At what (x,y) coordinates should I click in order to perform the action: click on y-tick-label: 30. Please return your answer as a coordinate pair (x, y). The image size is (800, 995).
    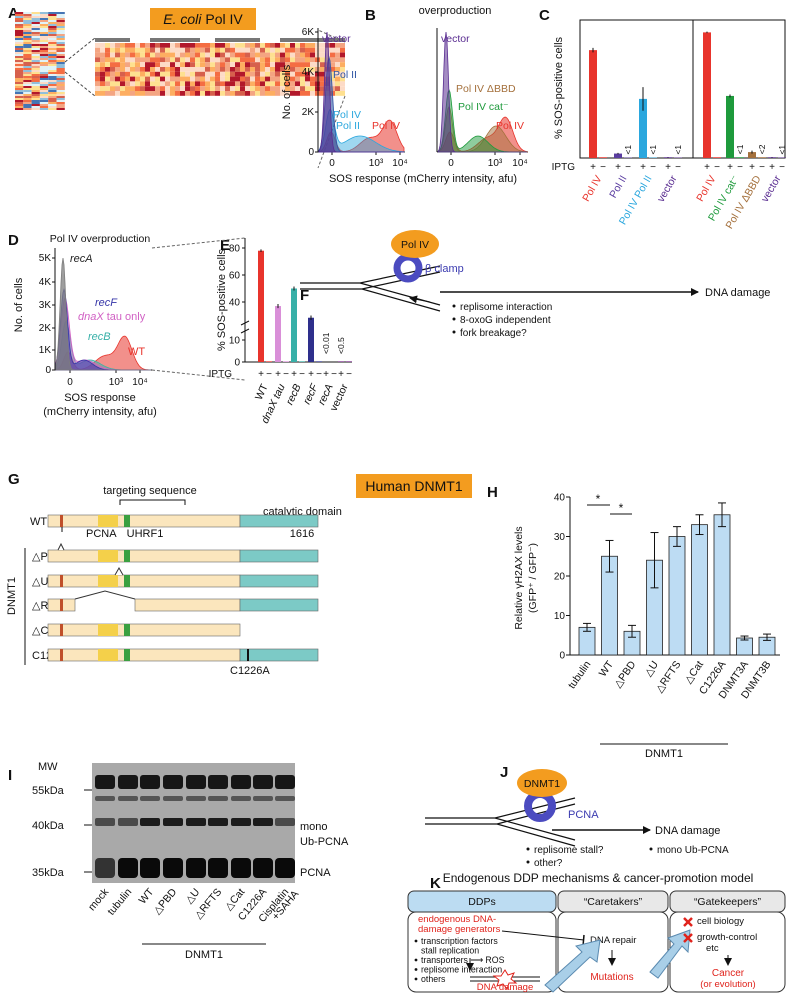
    Looking at the image, I should click on (560, 537).